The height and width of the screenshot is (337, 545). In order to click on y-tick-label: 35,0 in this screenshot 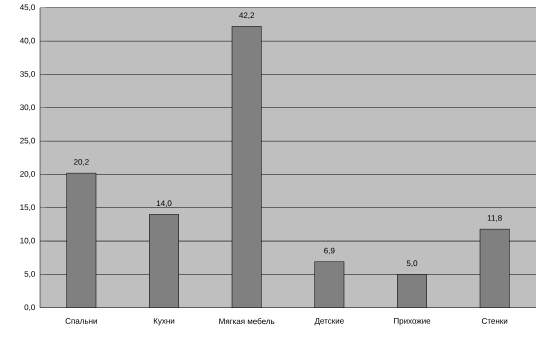, I will do `click(27, 74)`.